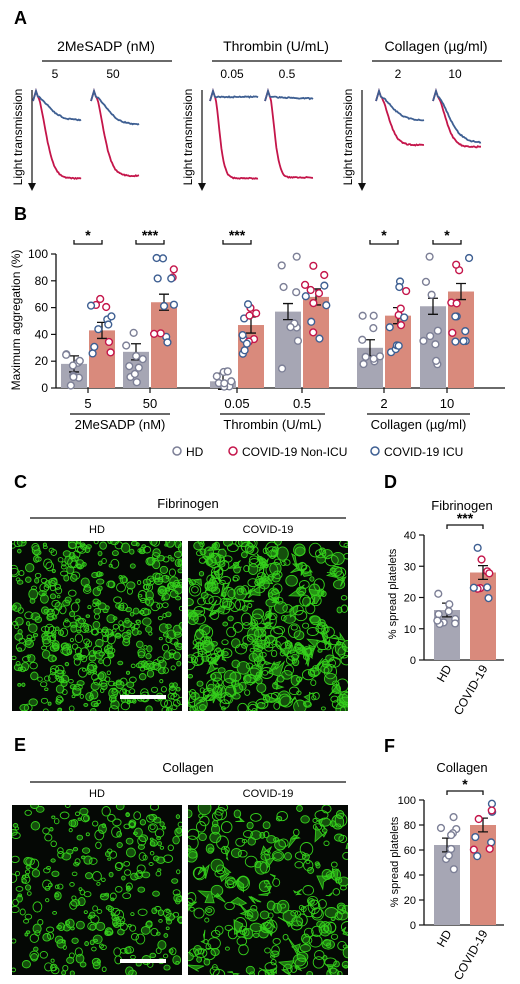  Describe the element at coordinates (281, 265) in the screenshot. I see `hd-3-point` at that location.